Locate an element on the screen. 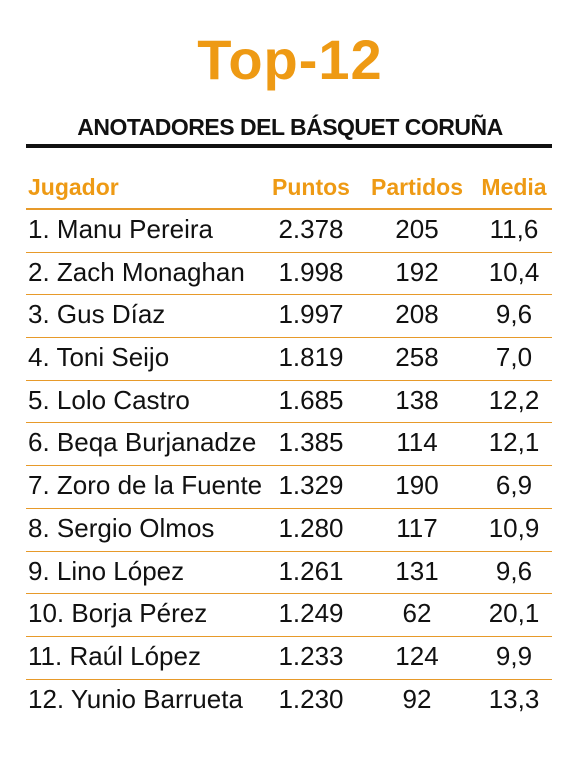  cell-partidos: 138 is located at coordinates (417, 399).